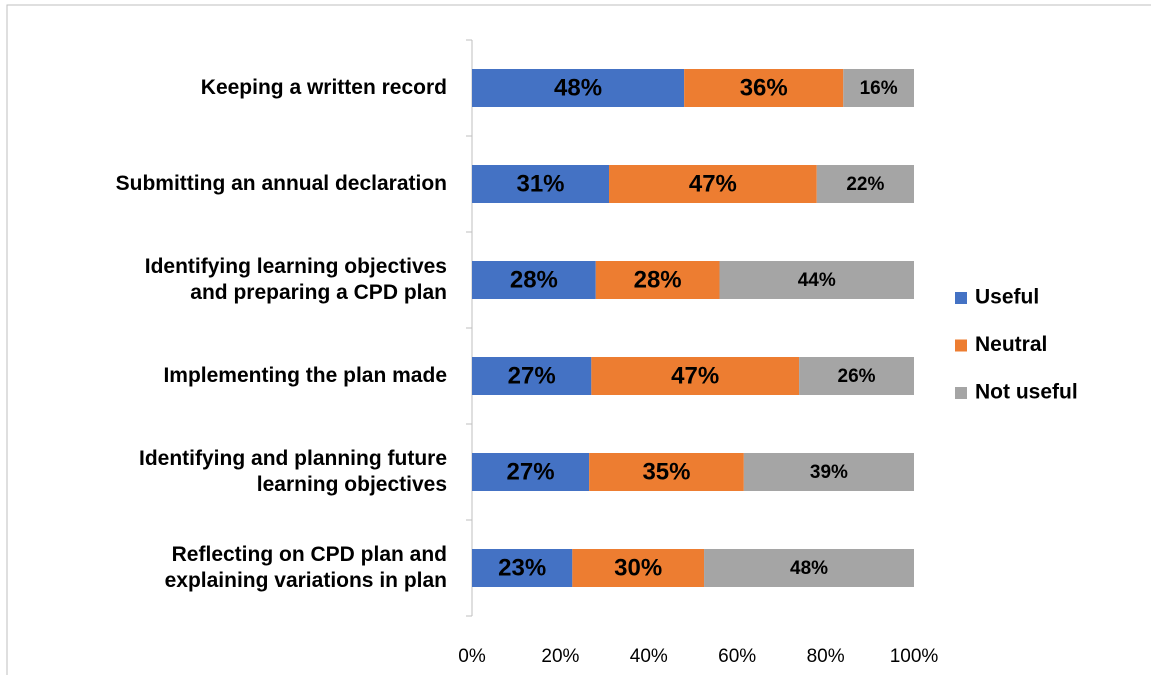 The image size is (1151, 675). What do you see at coordinates (1026, 392) in the screenshot?
I see `legend-label: Not useful` at bounding box center [1026, 392].